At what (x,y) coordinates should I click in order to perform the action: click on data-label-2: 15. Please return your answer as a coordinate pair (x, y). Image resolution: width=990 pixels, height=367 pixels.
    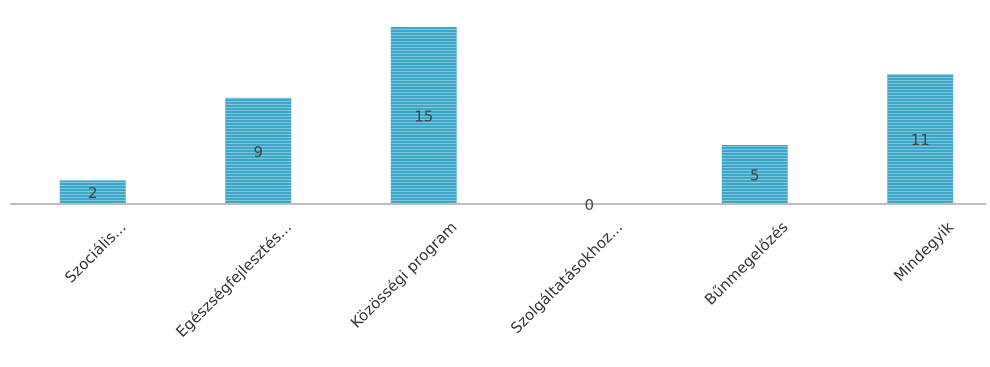
    Looking at the image, I should click on (423, 117).